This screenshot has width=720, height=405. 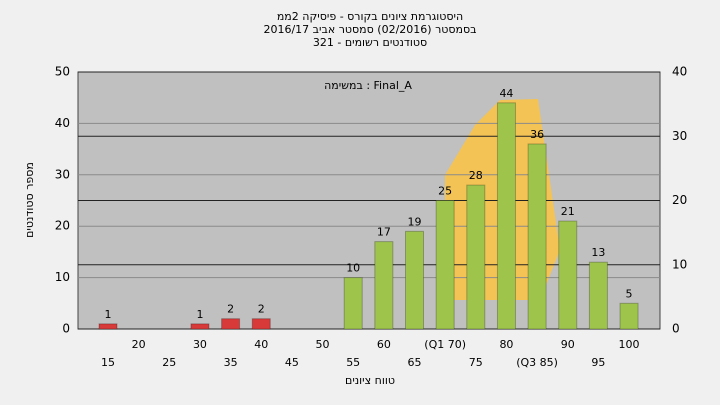 I want to click on data-label: 5, so click(x=629, y=293).